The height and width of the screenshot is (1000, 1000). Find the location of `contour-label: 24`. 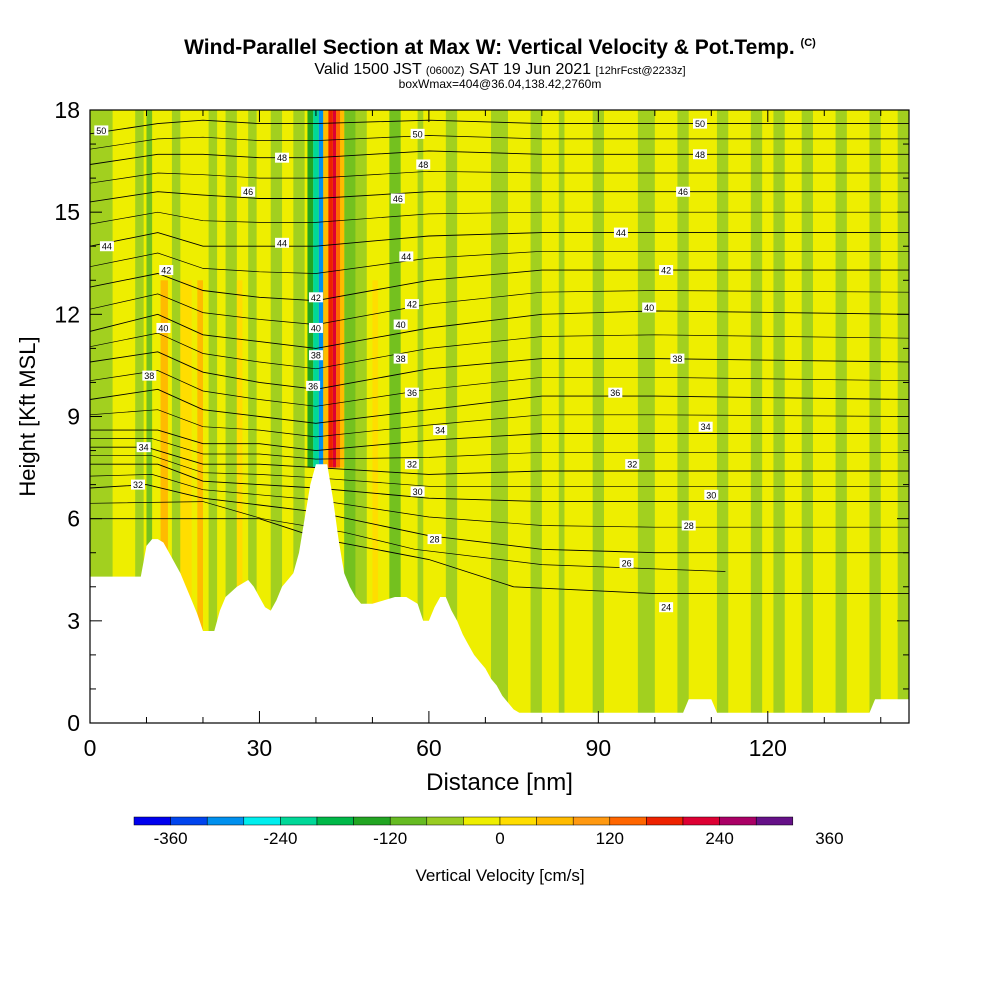

contour-label: 24 is located at coordinates (666, 607).